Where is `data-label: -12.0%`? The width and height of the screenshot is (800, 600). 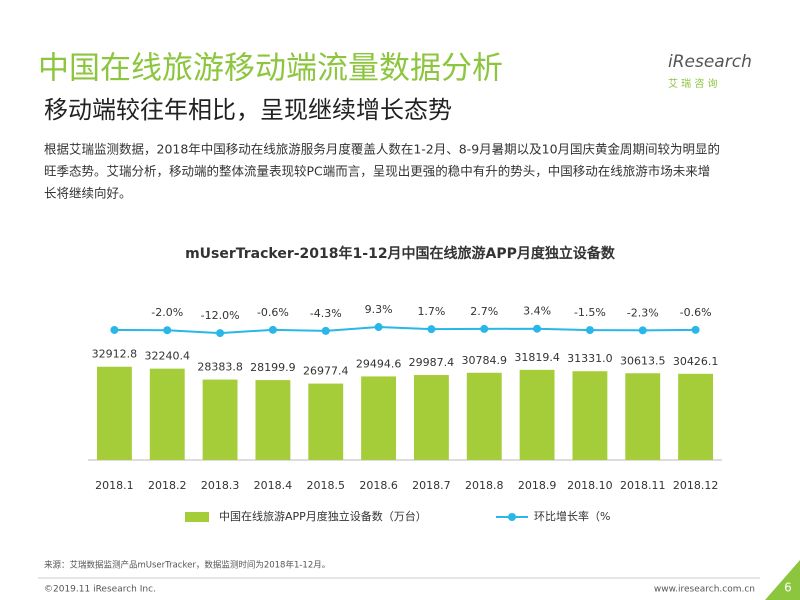 data-label: -12.0% is located at coordinates (220, 315).